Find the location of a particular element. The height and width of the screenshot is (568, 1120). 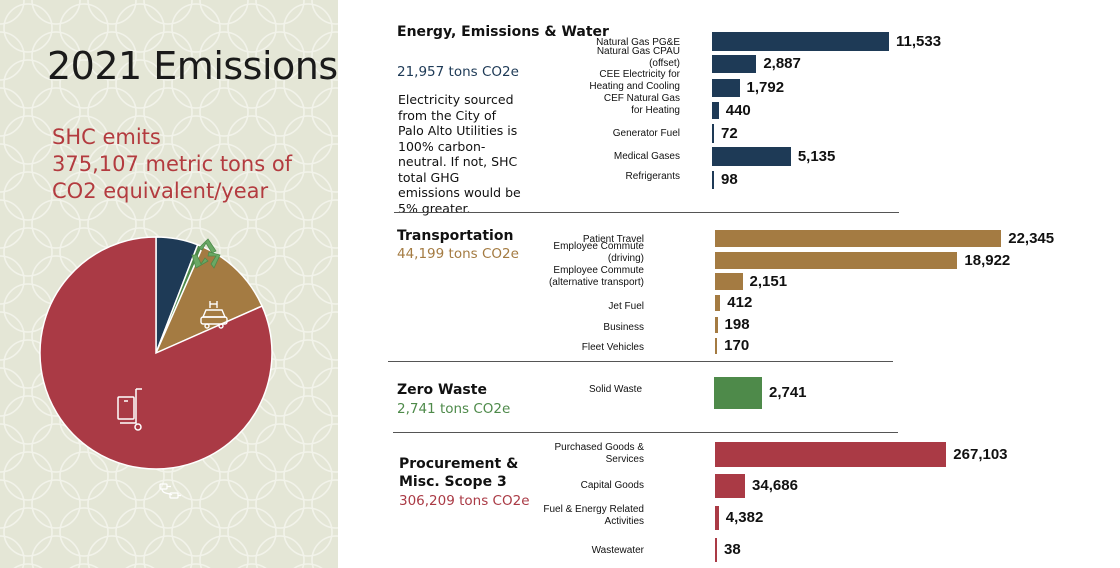

emissions-pie-chart is located at coordinates (156, 367).